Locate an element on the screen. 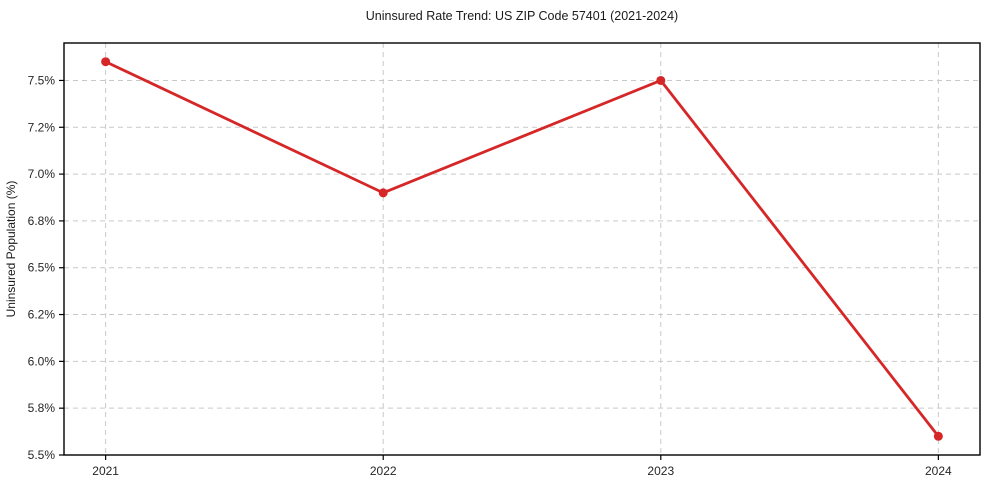  y-tick-label: 5.8% is located at coordinates (42, 408).